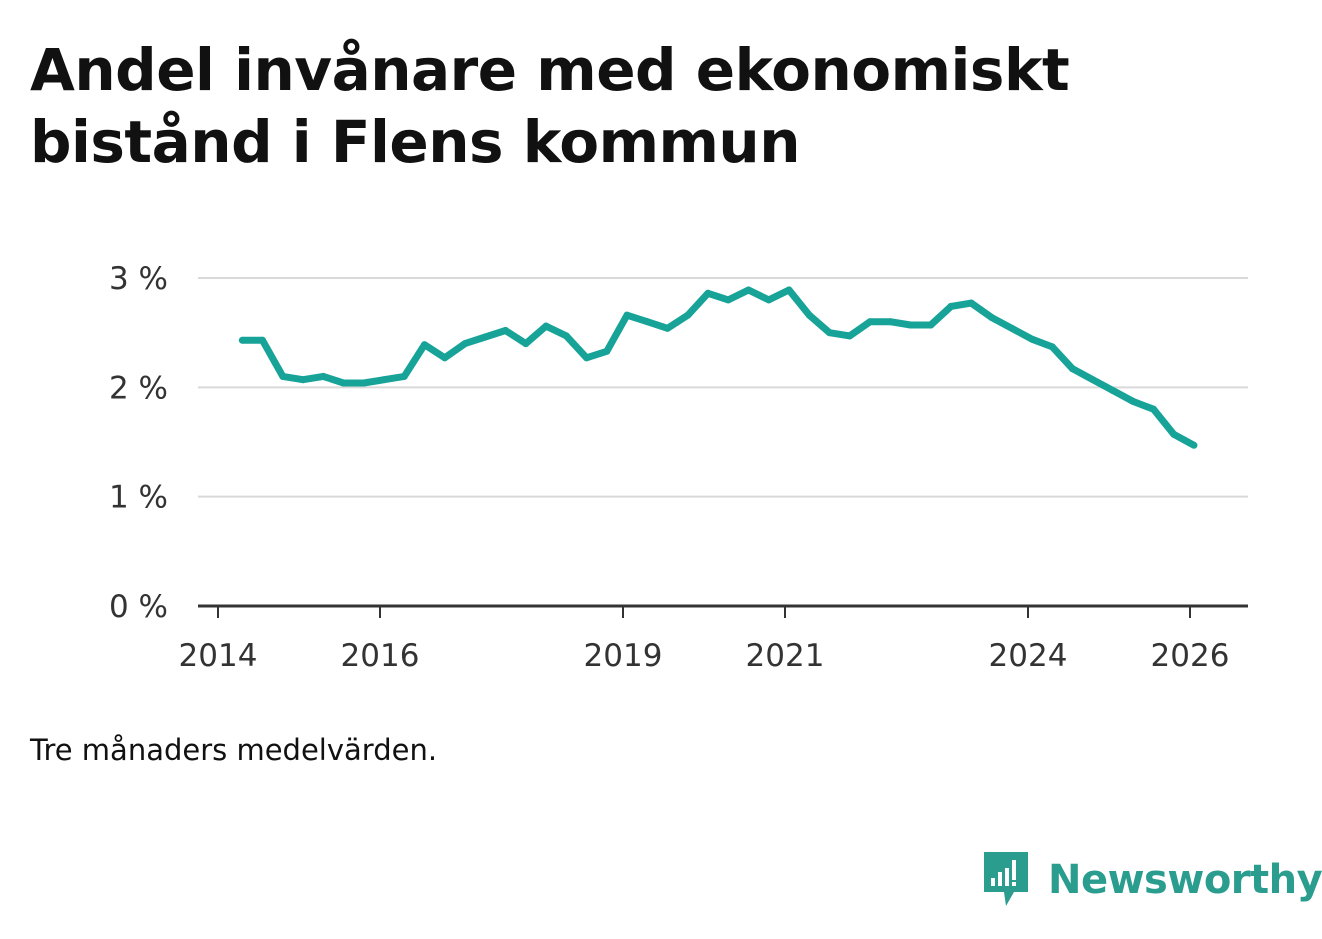  I want to click on brand-name: Newsworthy, so click(1185, 880).